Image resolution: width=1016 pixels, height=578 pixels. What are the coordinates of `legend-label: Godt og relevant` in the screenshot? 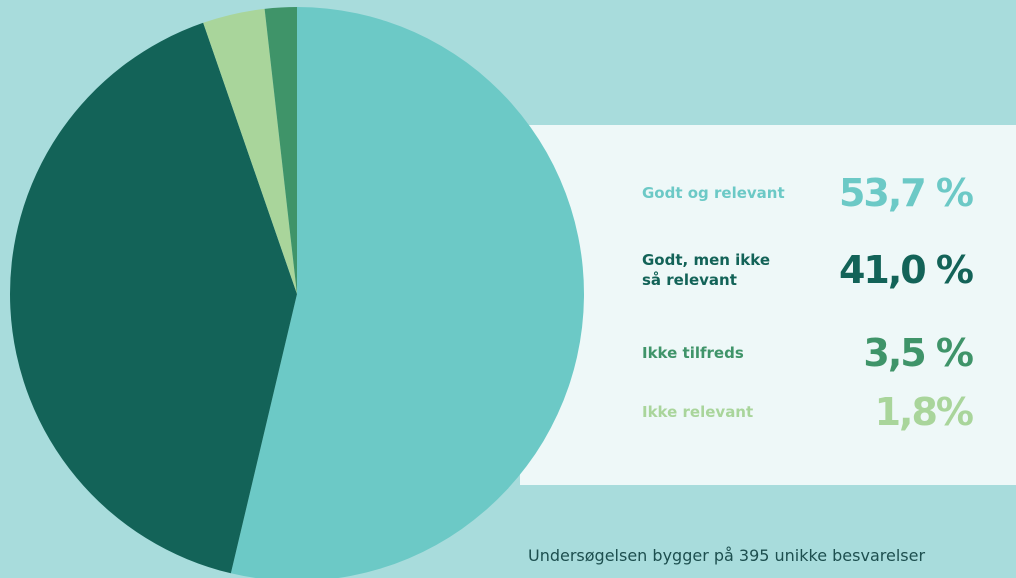 It's located at (713, 193).